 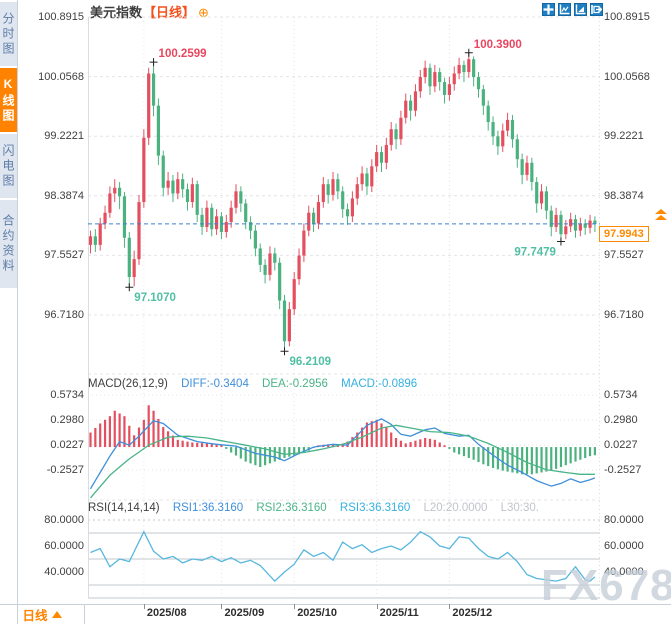 I want to click on date-label: 2025/08, so click(x=166, y=613).